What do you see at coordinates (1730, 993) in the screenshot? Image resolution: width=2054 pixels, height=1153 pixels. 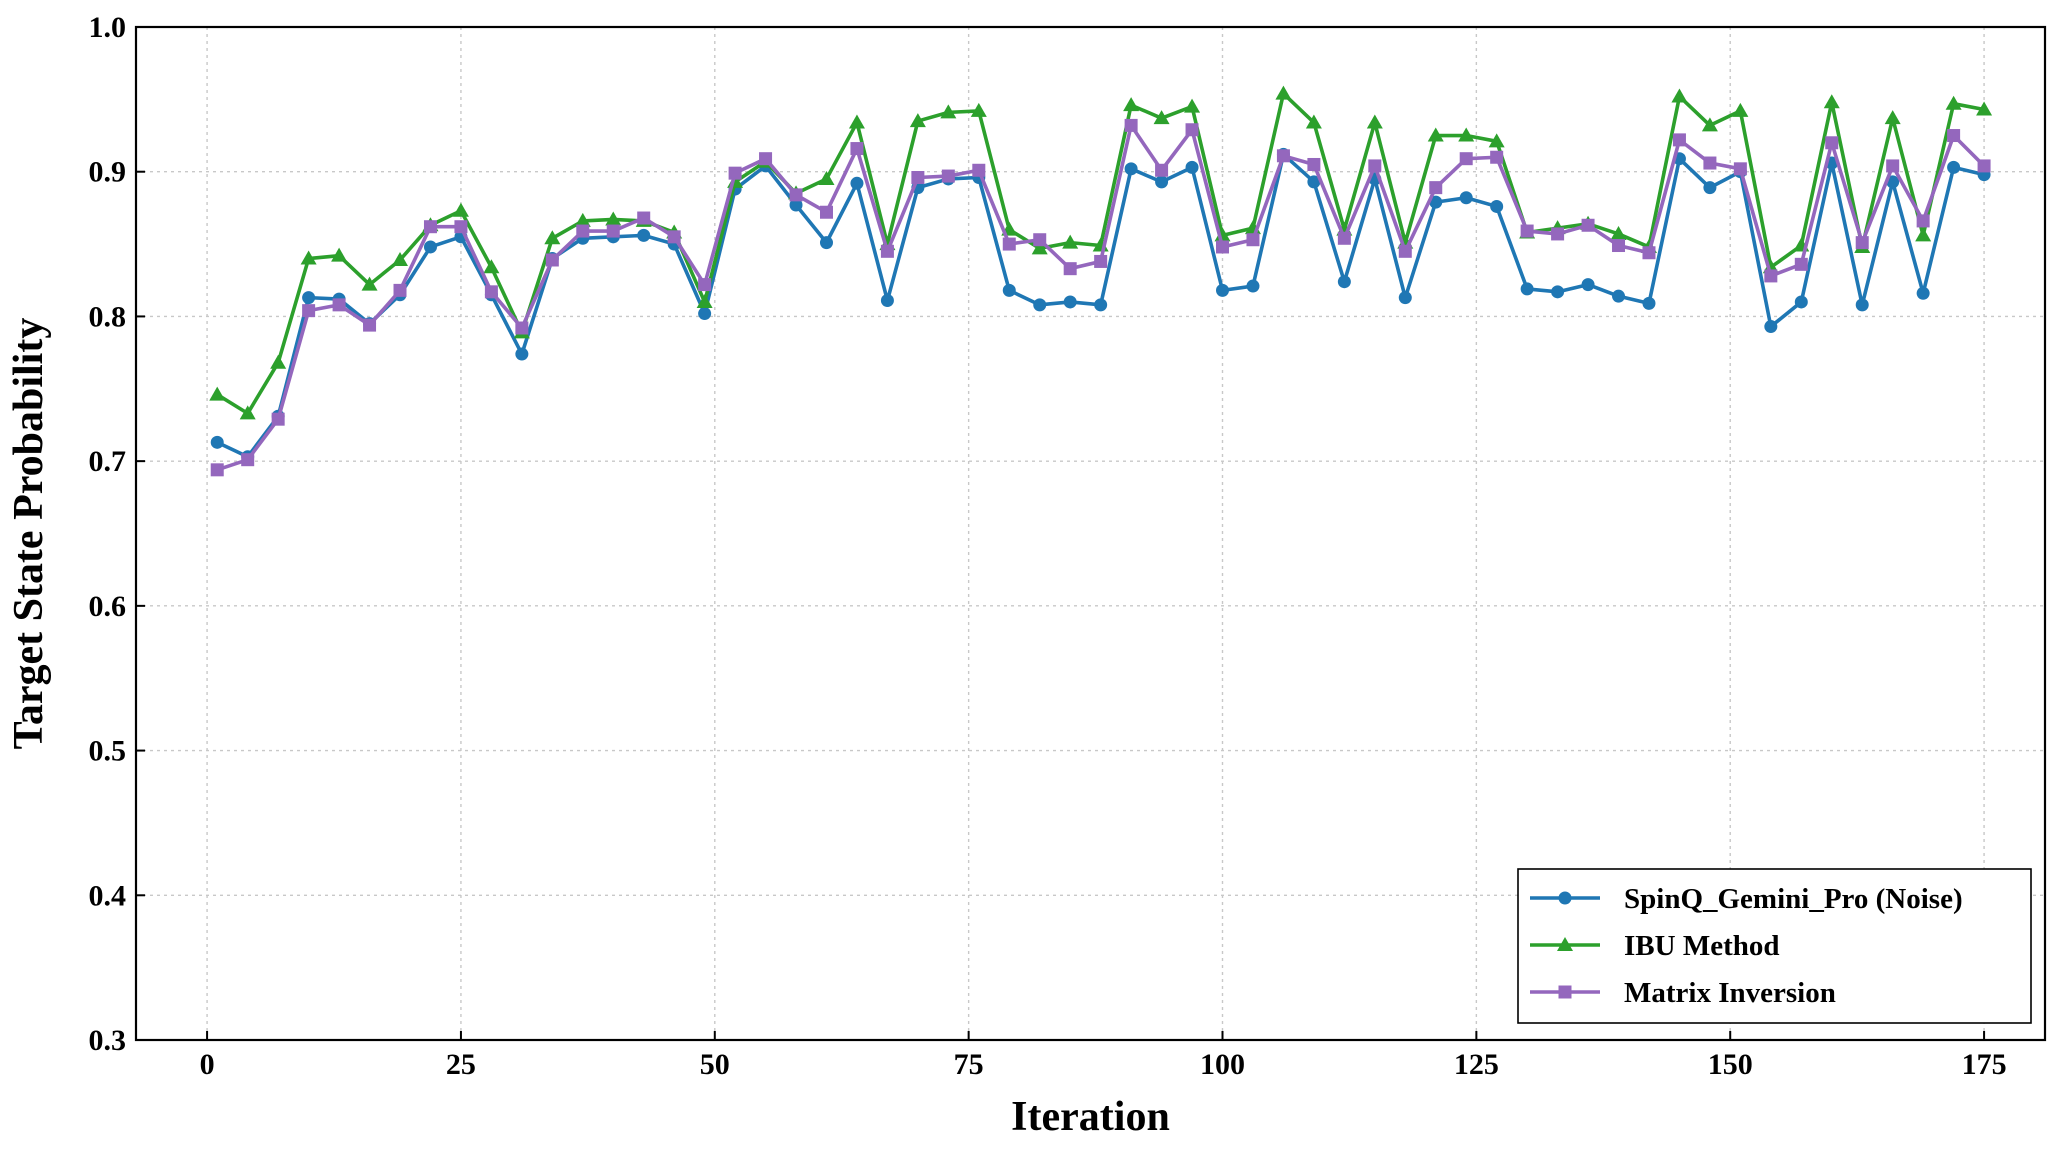 I see `legend-label: Matrix Inversion` at bounding box center [1730, 993].